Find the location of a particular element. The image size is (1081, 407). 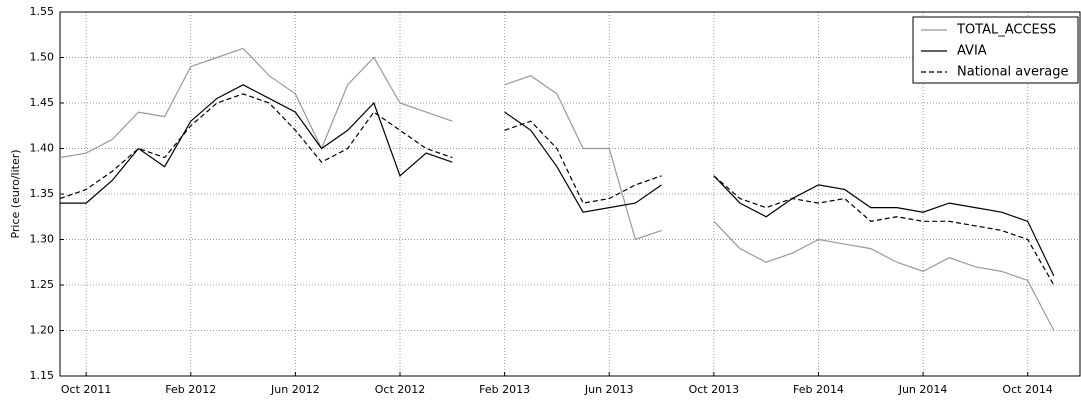

x-tick-label: Oct 2012 is located at coordinates (400, 389).